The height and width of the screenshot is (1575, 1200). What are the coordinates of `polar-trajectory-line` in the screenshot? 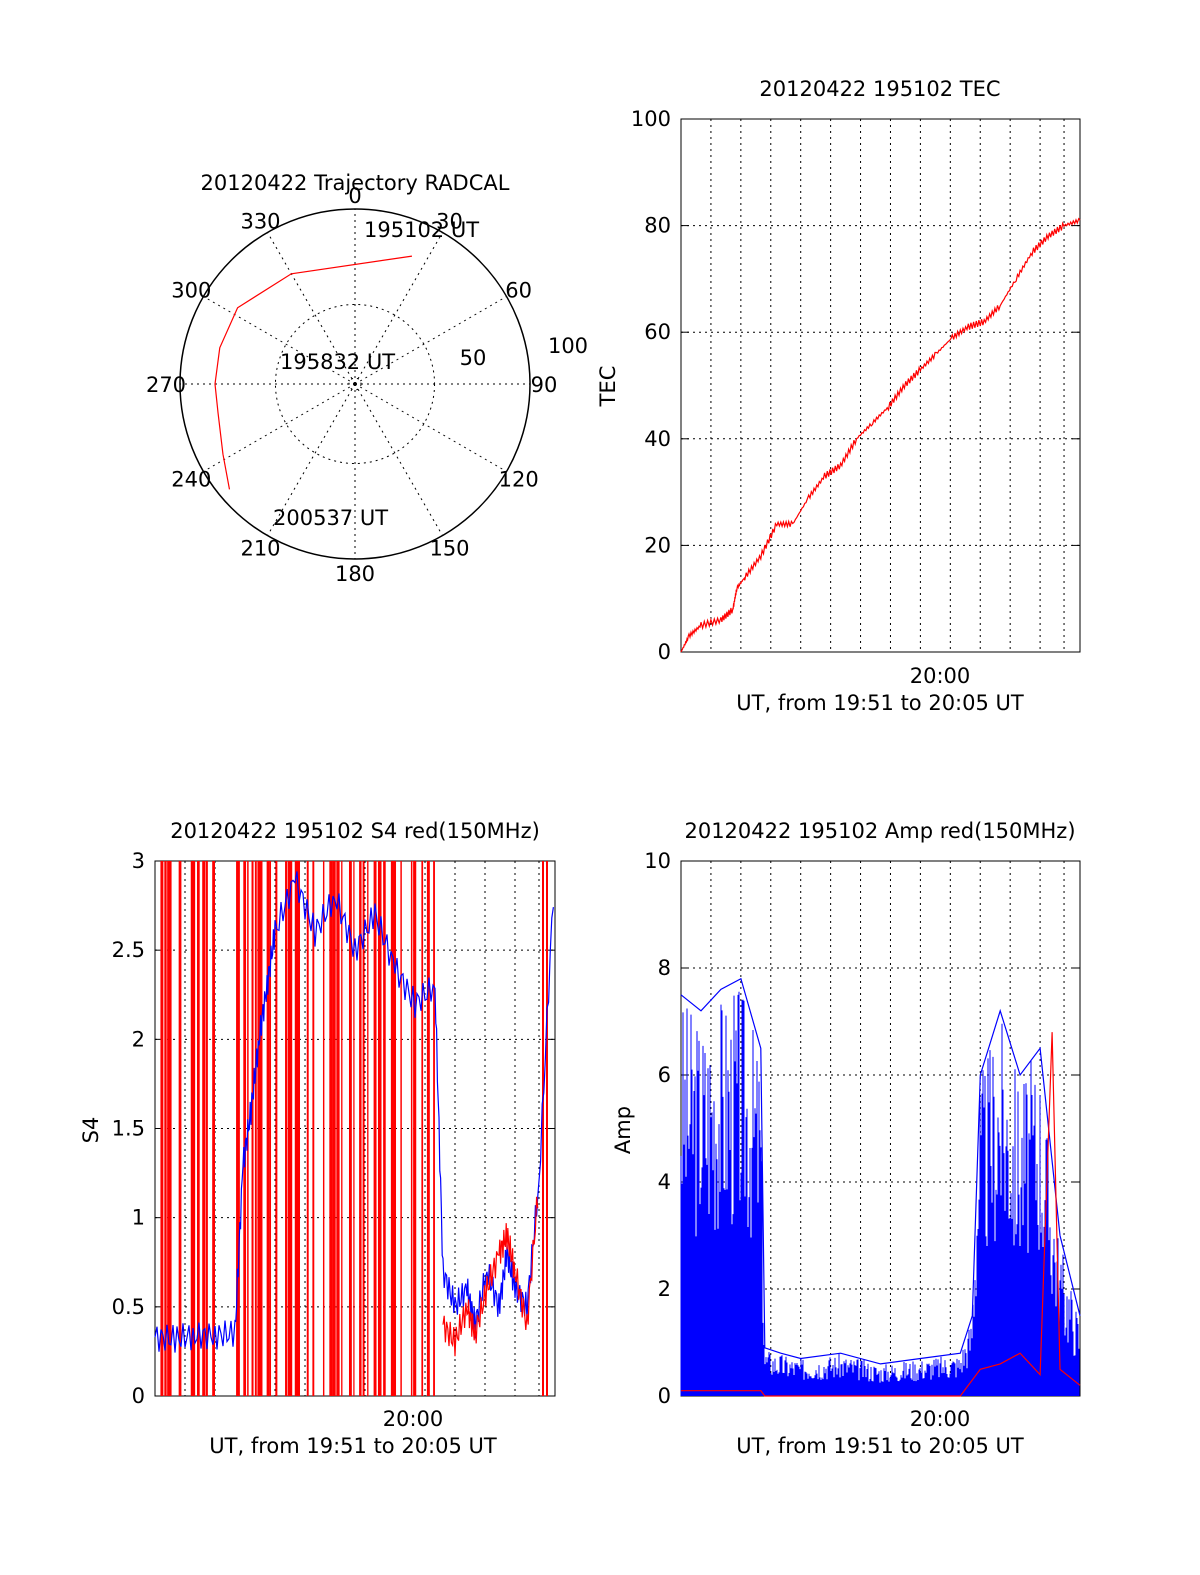 It's located at (313, 372).